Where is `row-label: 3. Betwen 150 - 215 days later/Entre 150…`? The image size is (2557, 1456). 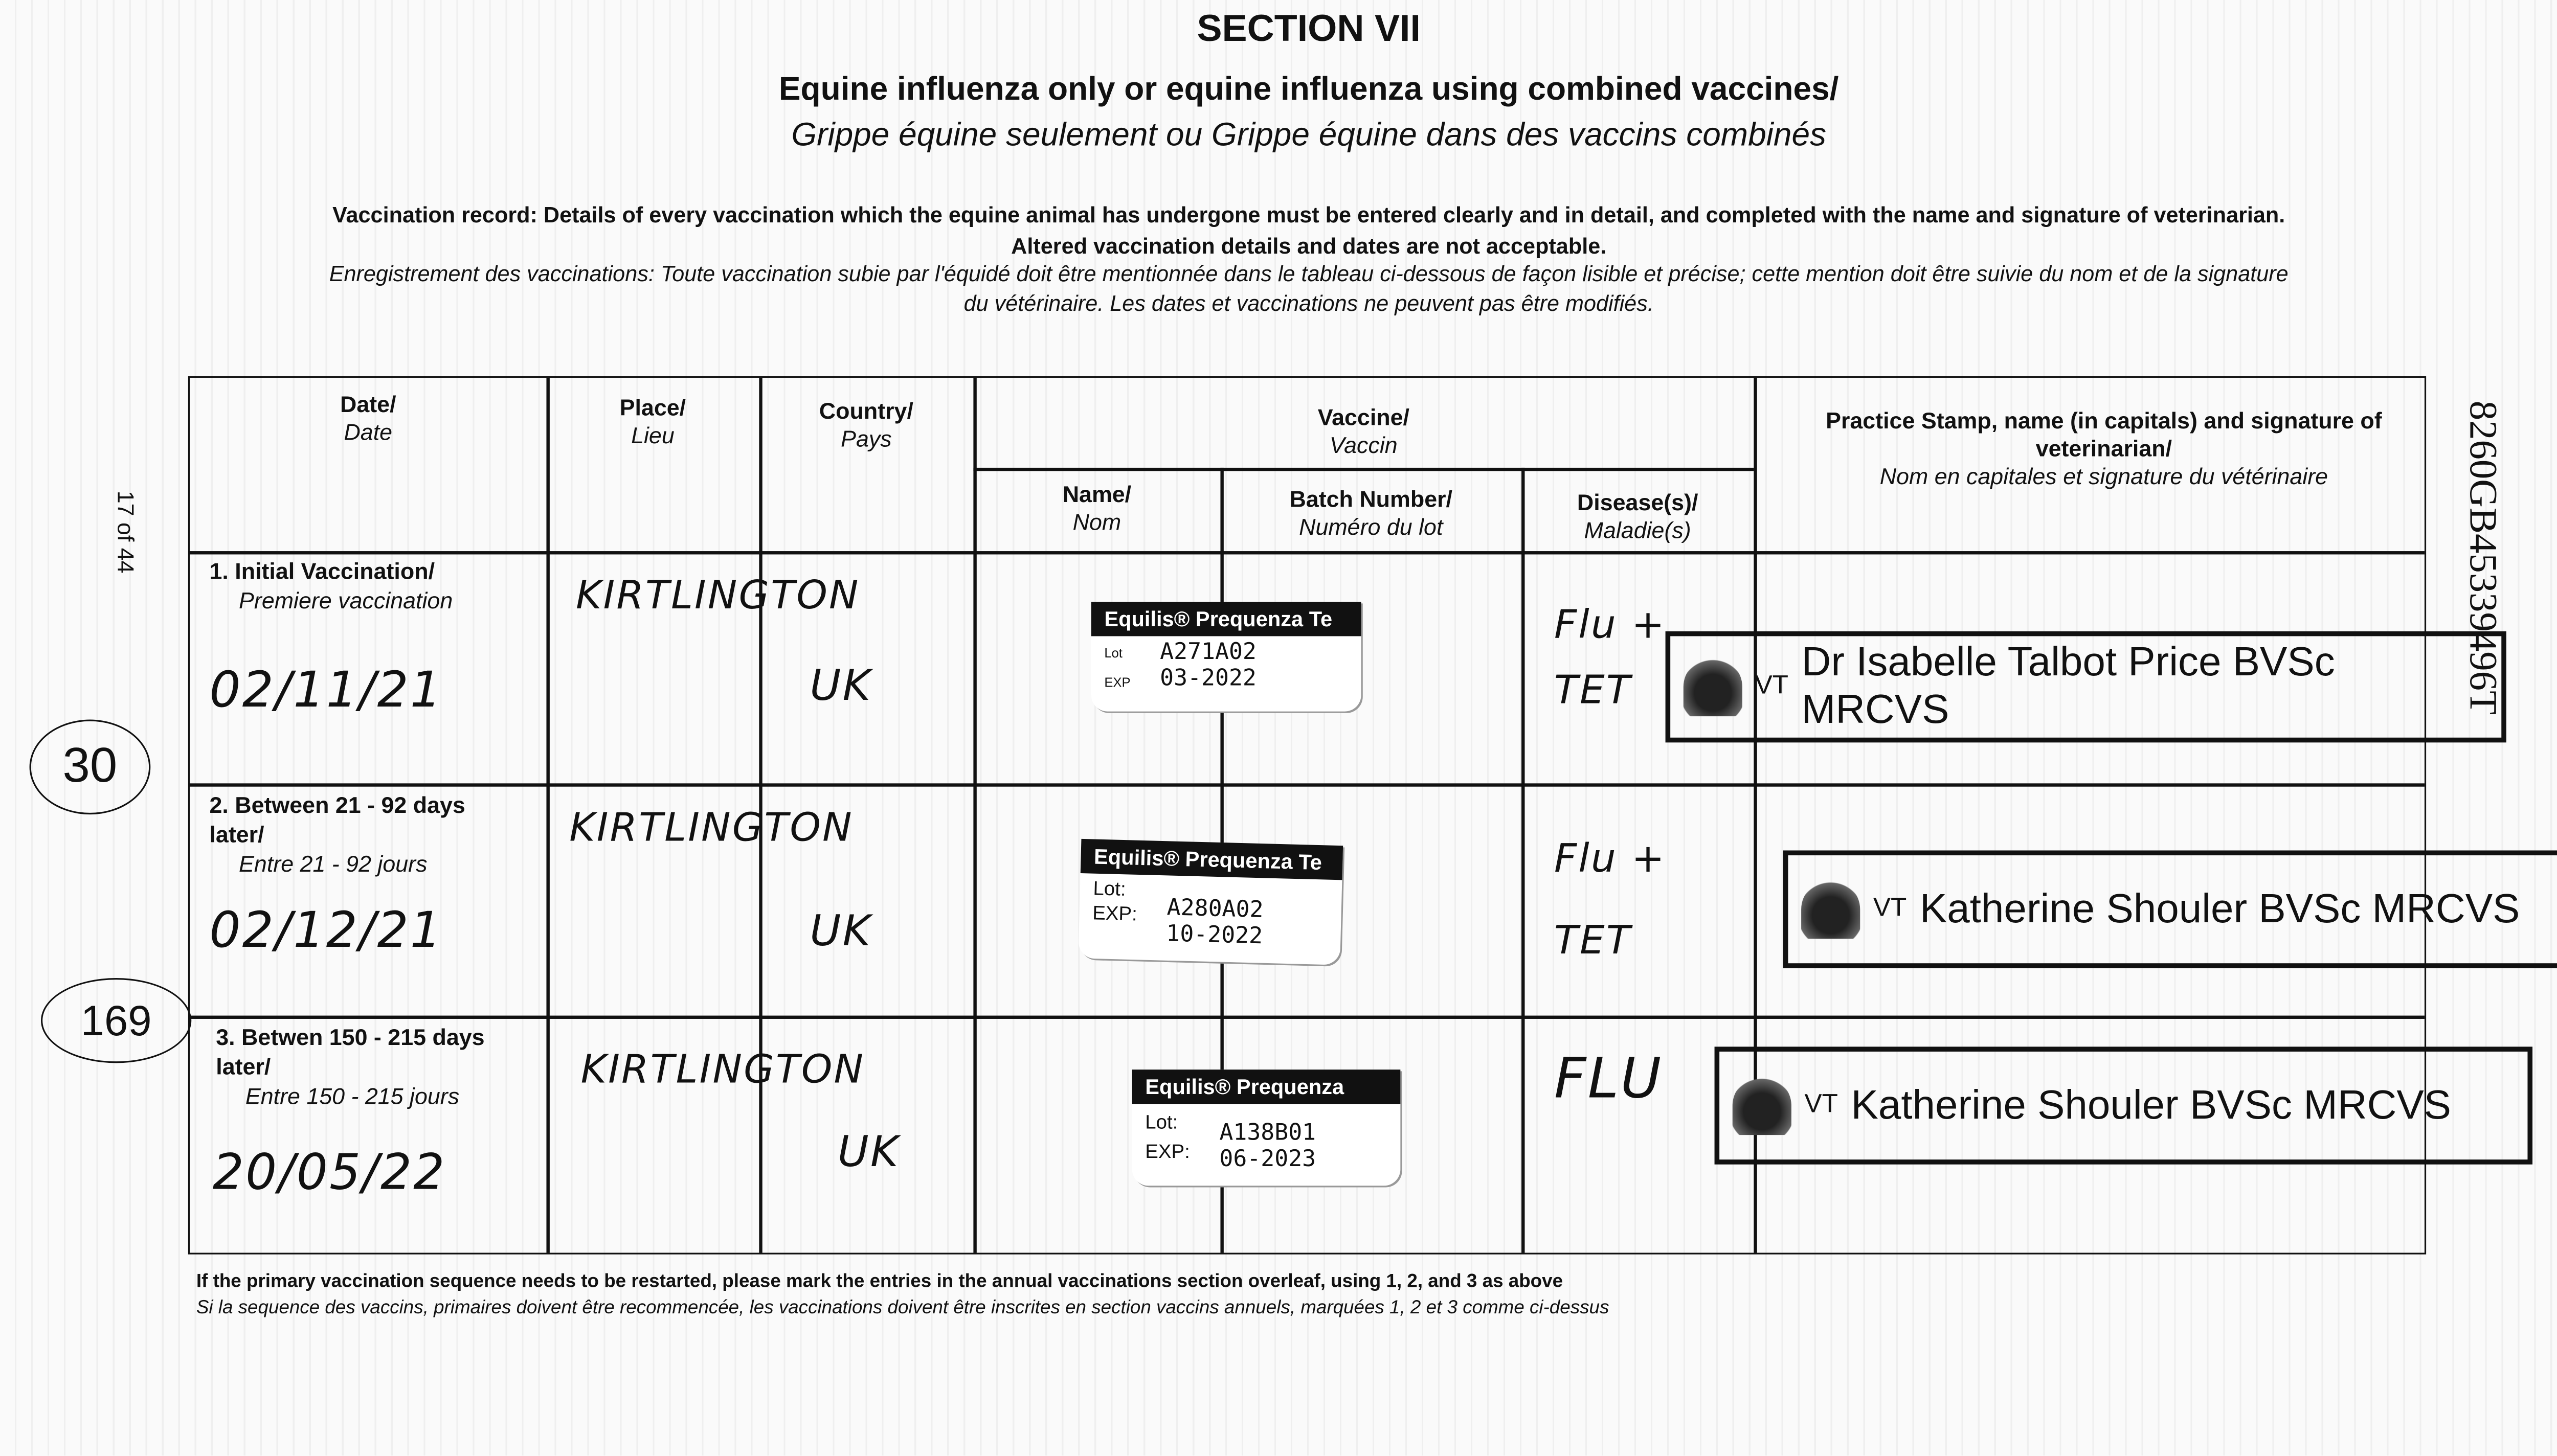
row-label: 3. Betwen 150 - 215 days later/Entre 150… is located at coordinates (350, 1066).